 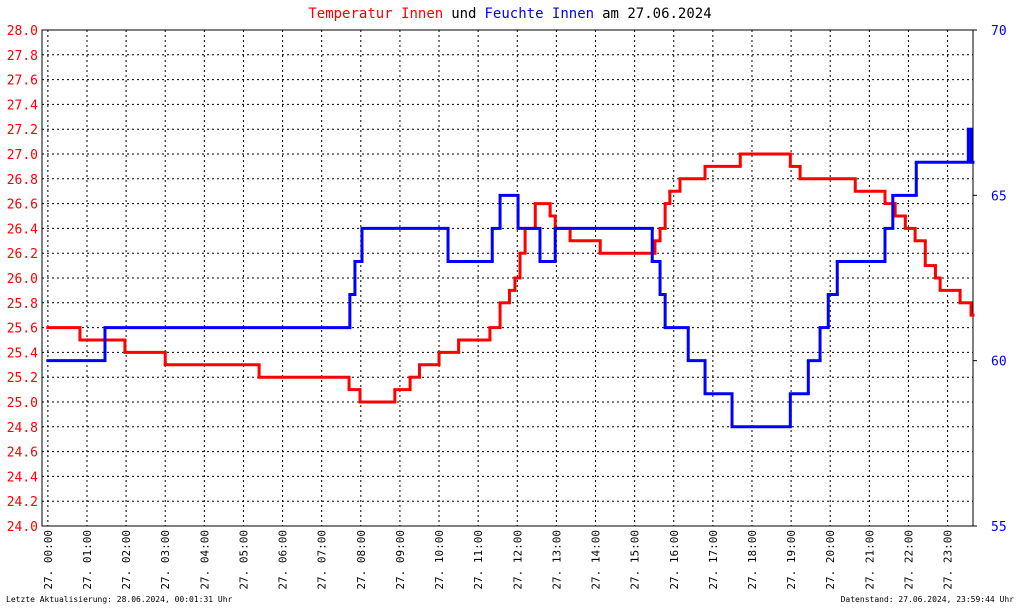 I want to click on y2-tick-label: 60, so click(x=999, y=362).